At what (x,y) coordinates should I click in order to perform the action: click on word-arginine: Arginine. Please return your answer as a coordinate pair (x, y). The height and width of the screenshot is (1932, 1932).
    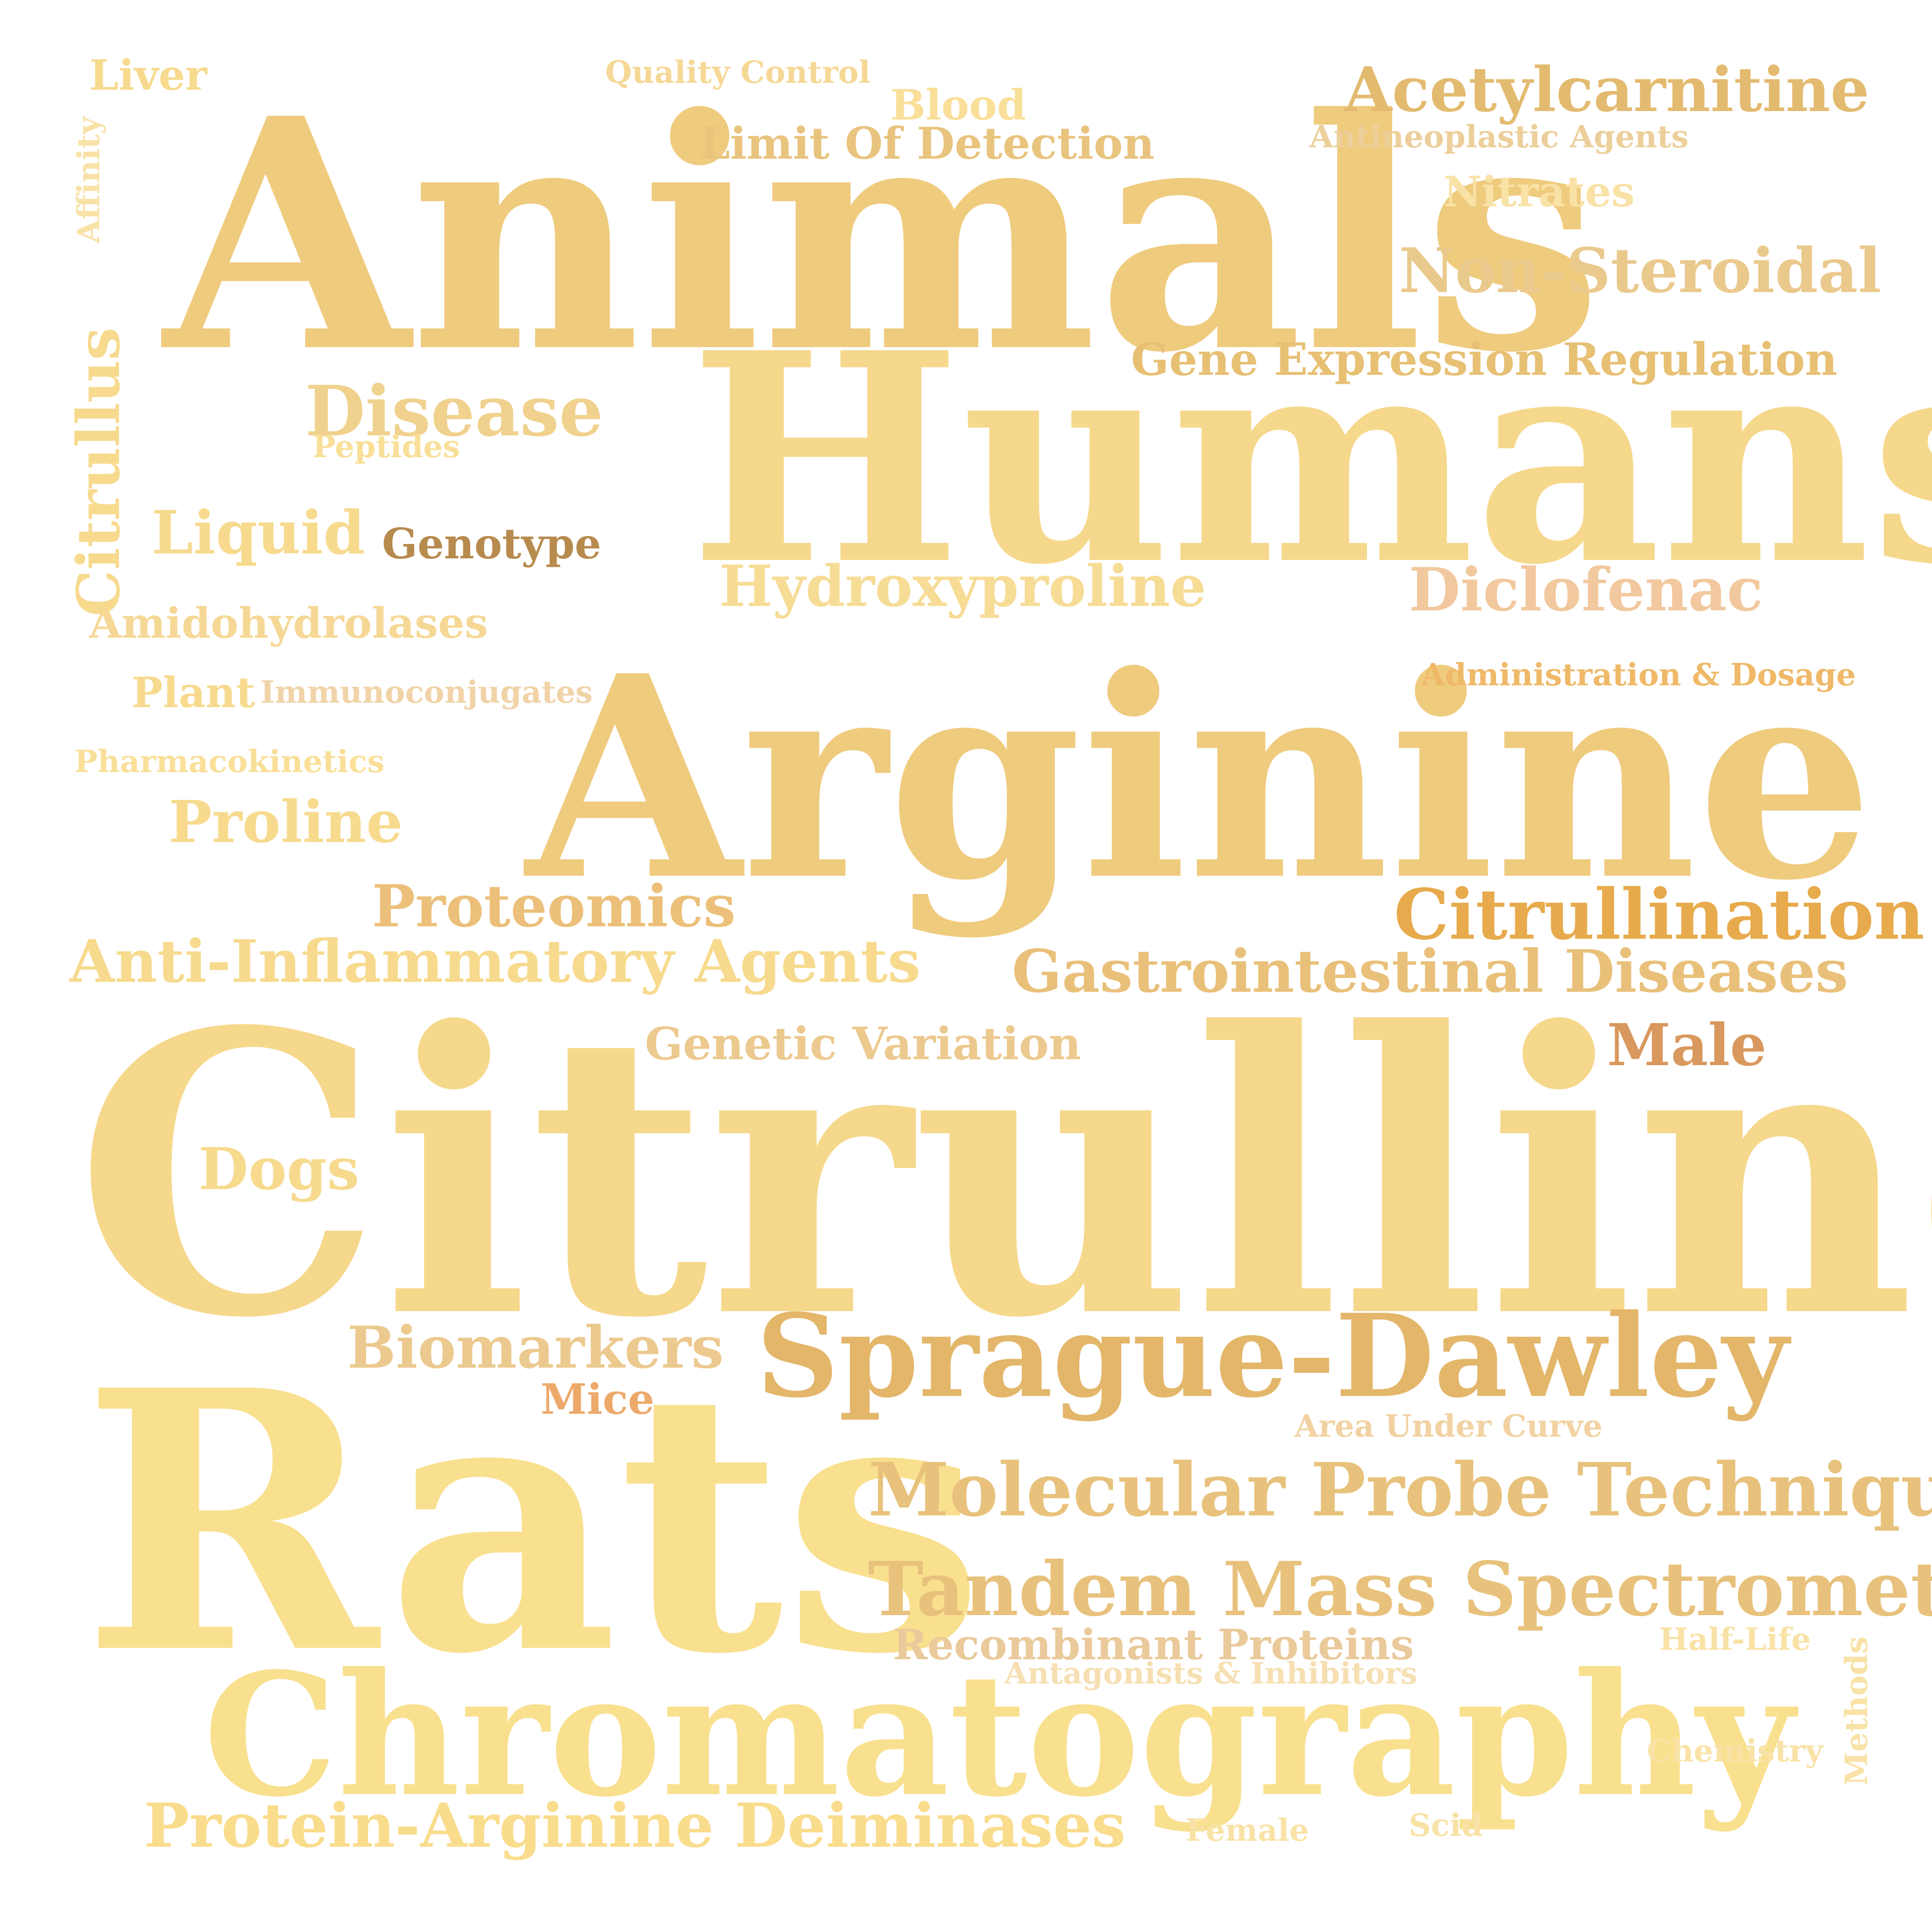
    Looking at the image, I should click on (1200, 778).